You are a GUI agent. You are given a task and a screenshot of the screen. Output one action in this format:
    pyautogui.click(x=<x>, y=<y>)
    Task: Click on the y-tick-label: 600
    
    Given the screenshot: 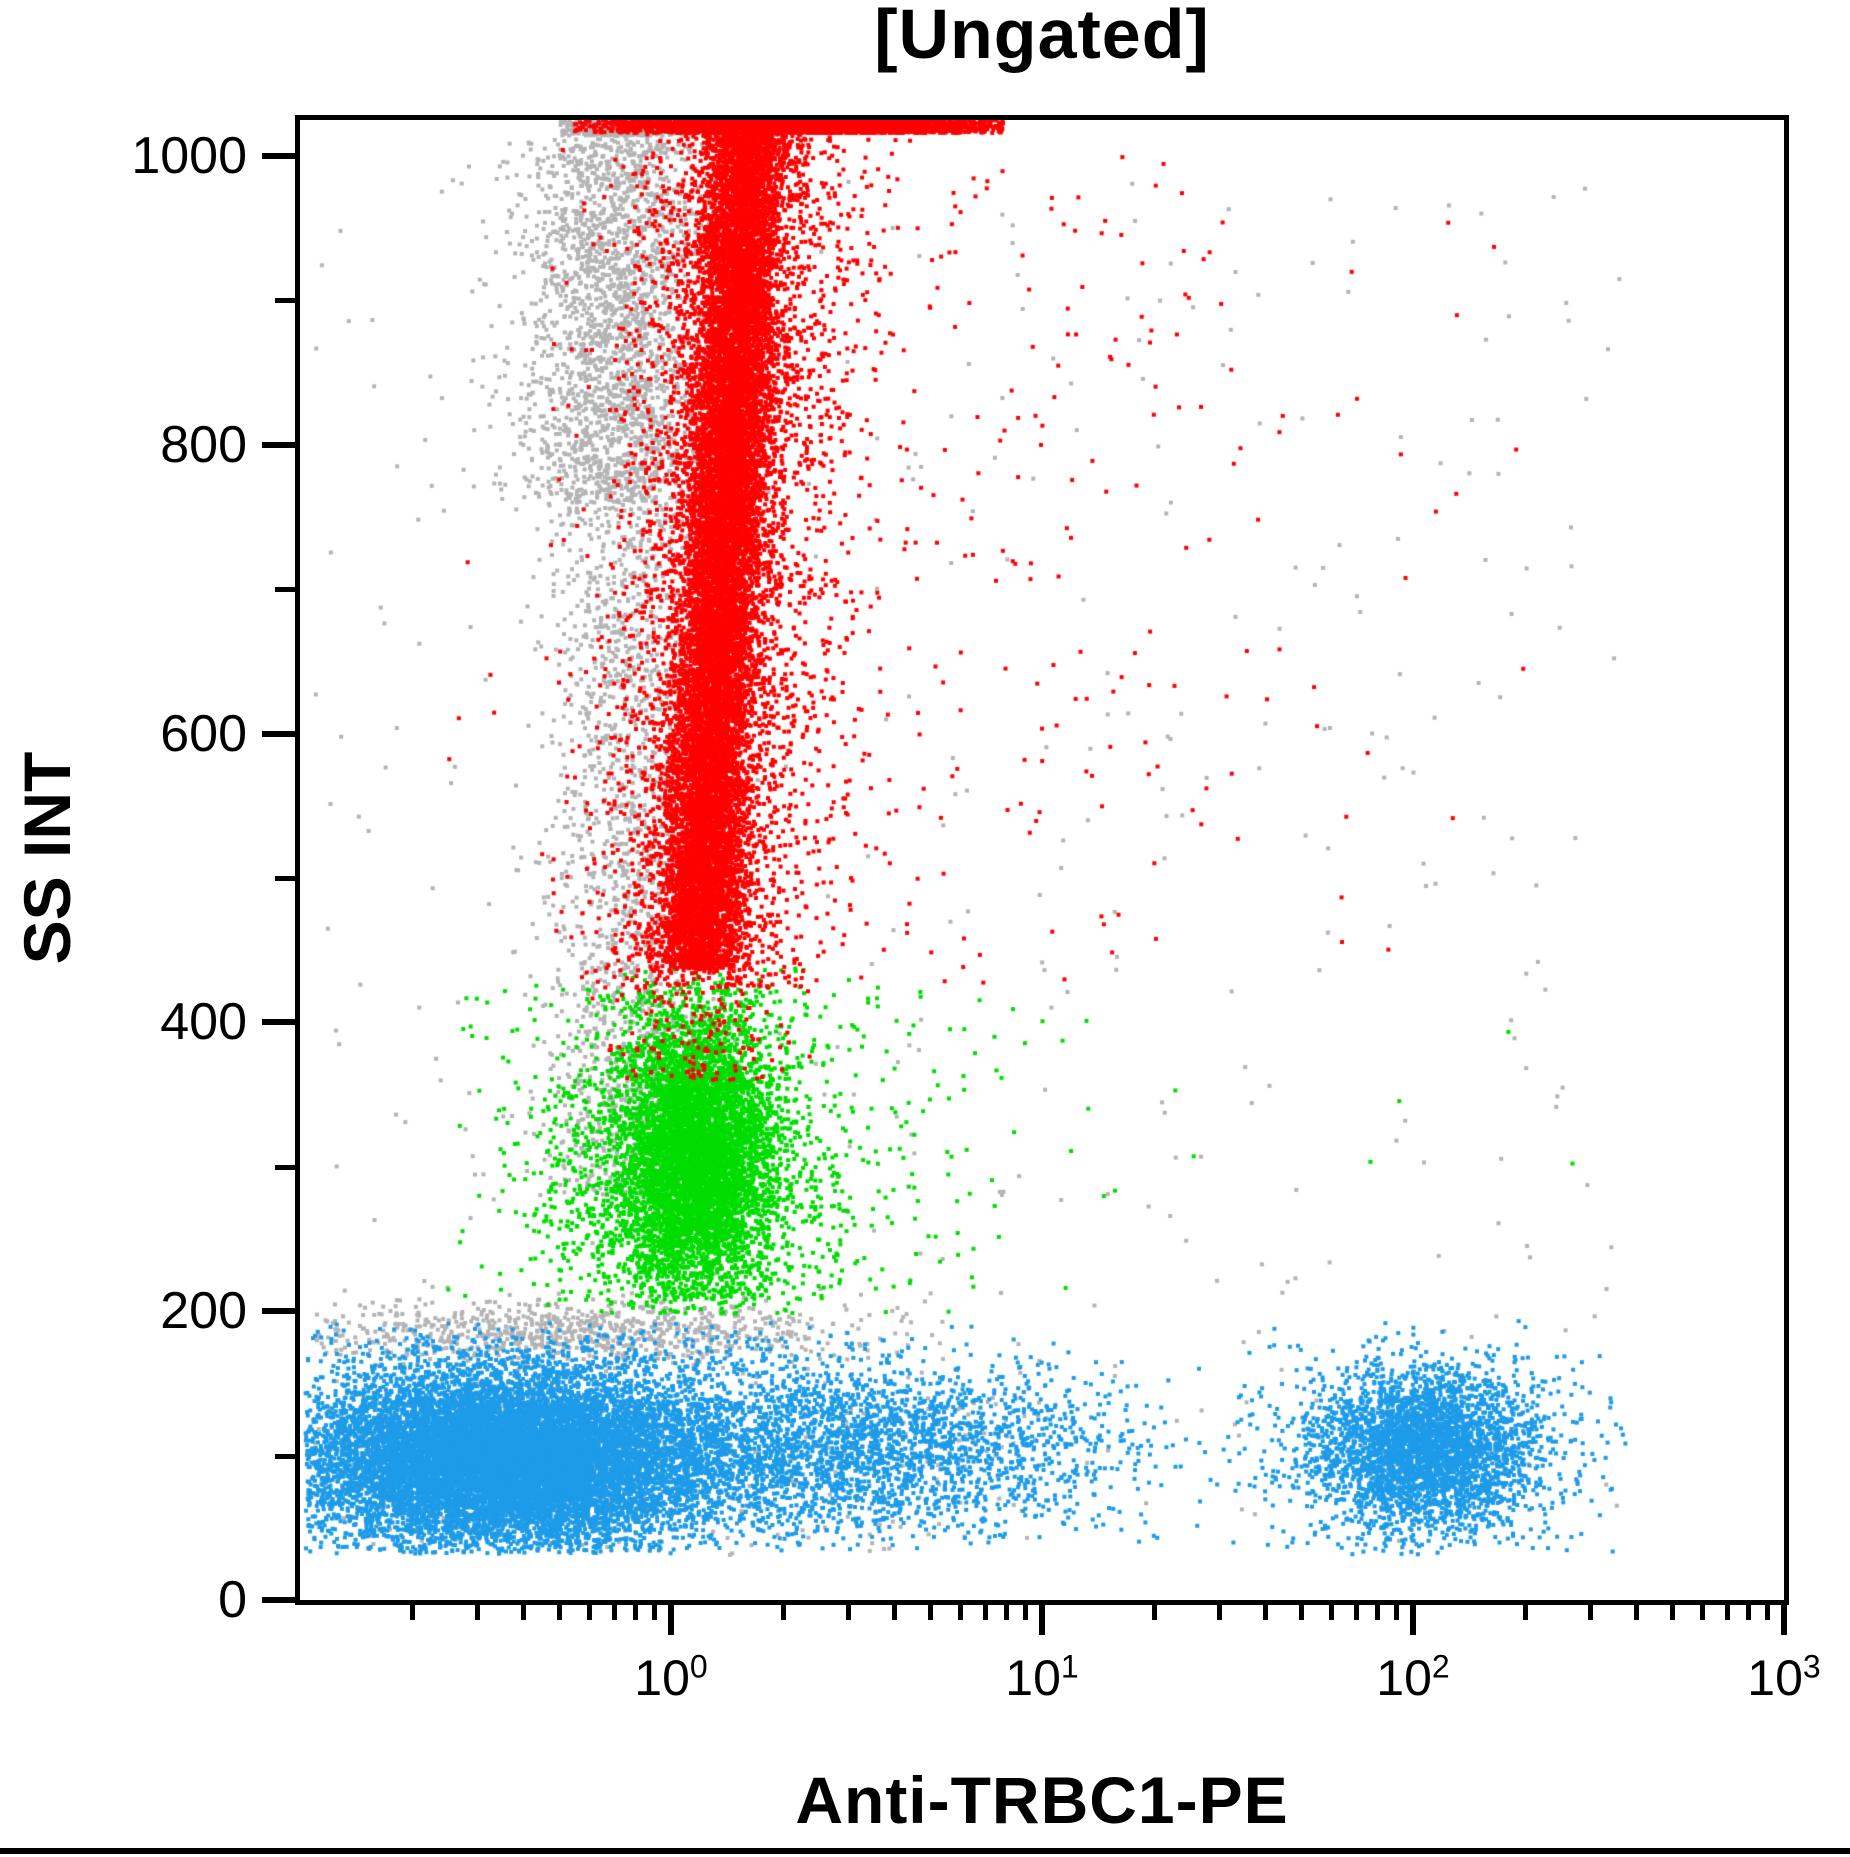 What is the action you would take?
    pyautogui.click(x=203, y=733)
    